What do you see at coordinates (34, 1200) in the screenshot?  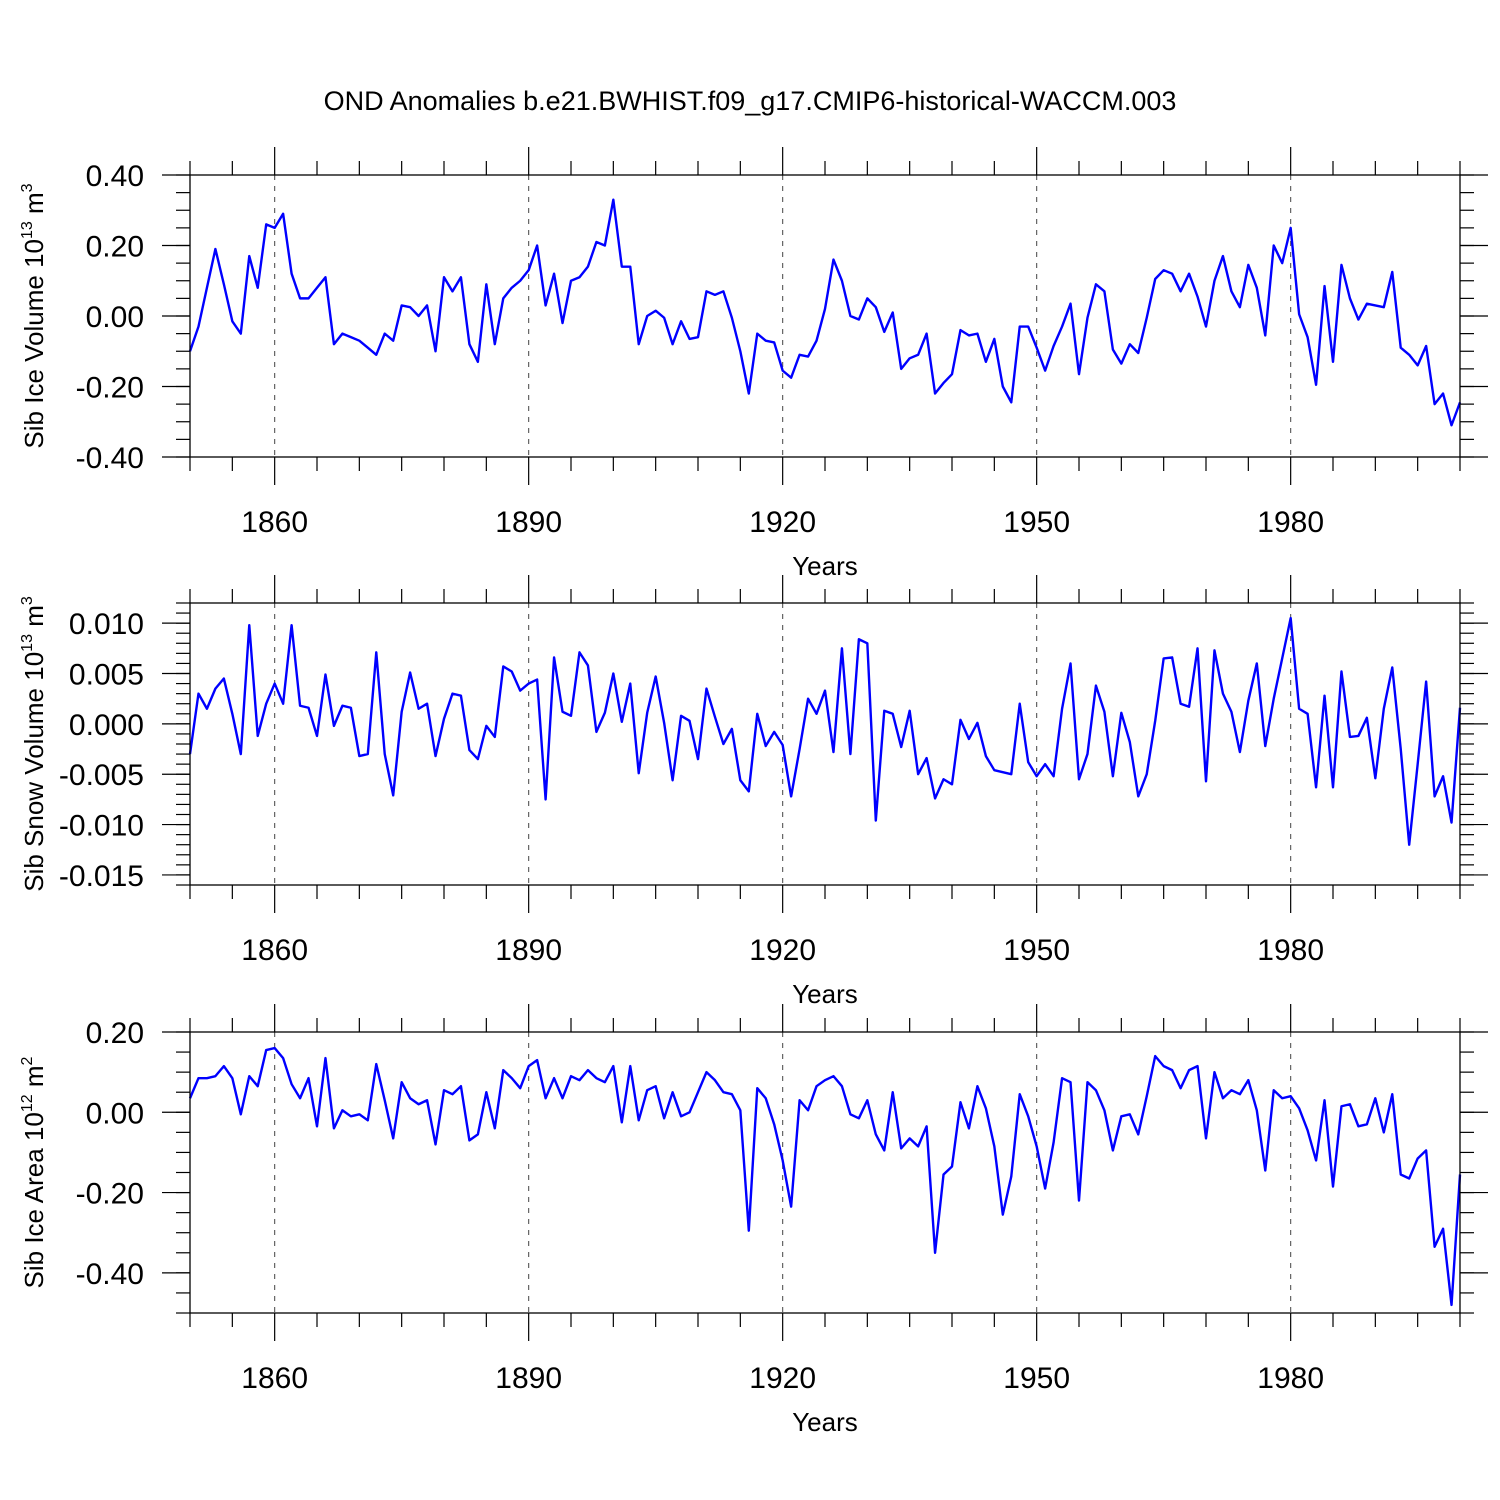 I see `ice-area-ylabel-text: Sib Ice Area 10` at bounding box center [34, 1200].